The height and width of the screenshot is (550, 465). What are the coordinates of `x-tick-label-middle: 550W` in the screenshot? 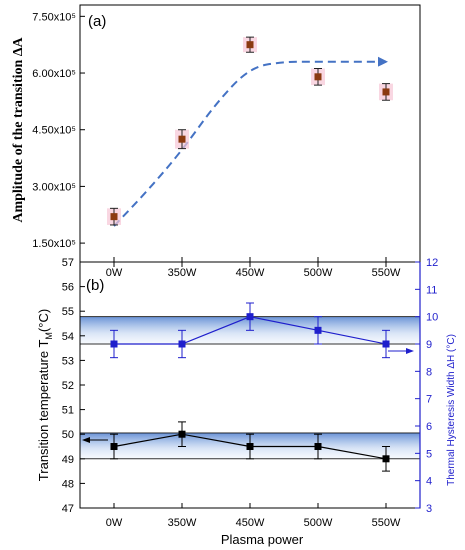 It's located at (386, 273).